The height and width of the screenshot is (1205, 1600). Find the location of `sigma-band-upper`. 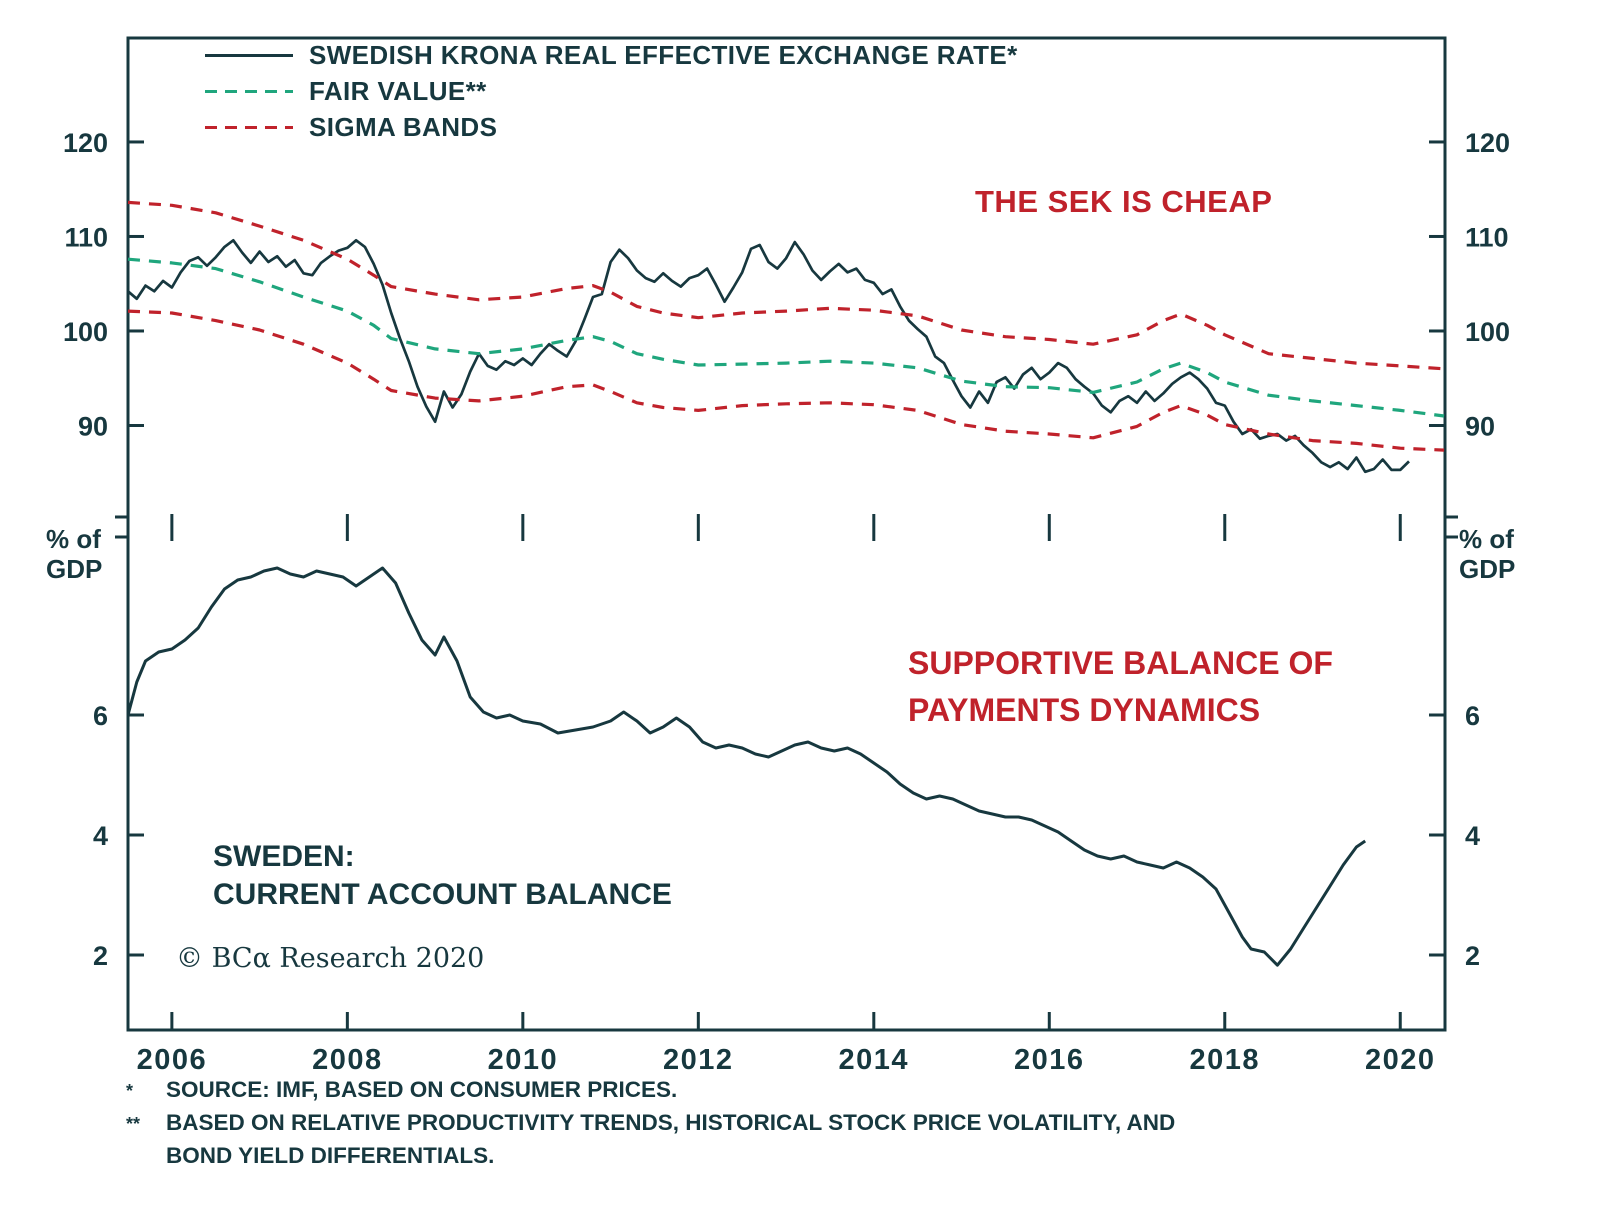

sigma-band-upper is located at coordinates (786, 285).